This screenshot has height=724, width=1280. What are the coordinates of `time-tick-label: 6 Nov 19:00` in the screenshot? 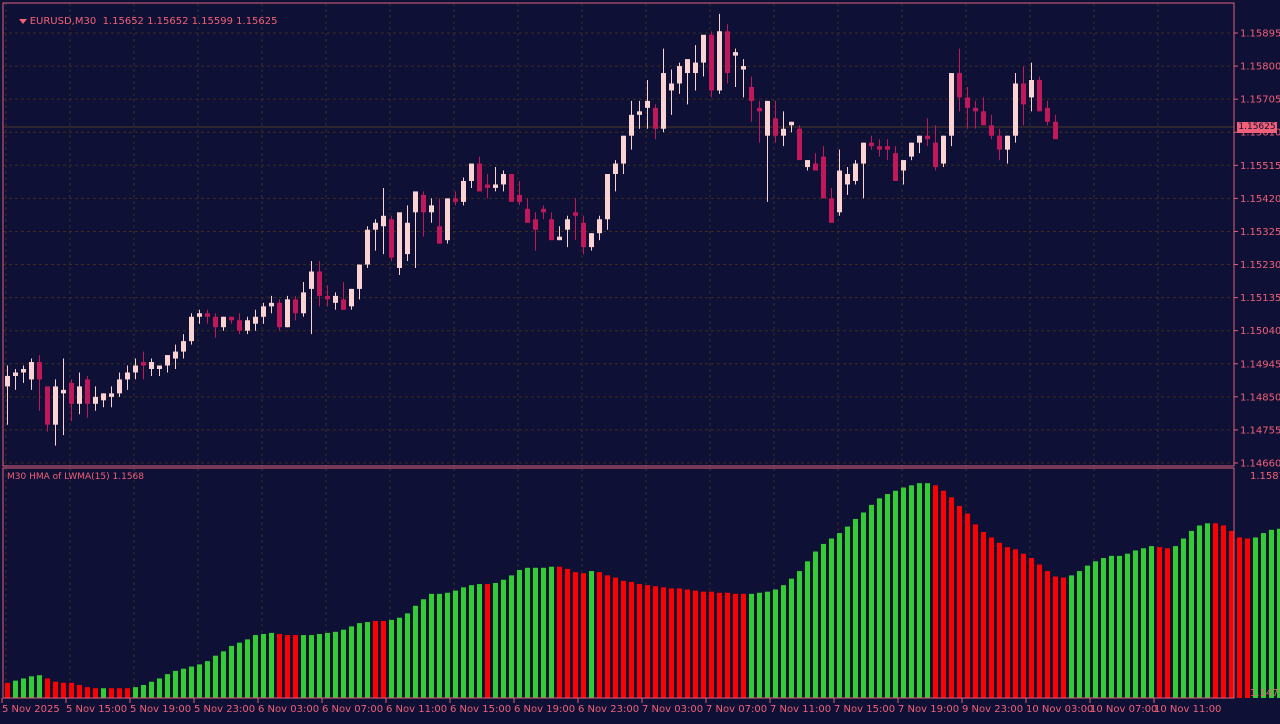 It's located at (544, 709).